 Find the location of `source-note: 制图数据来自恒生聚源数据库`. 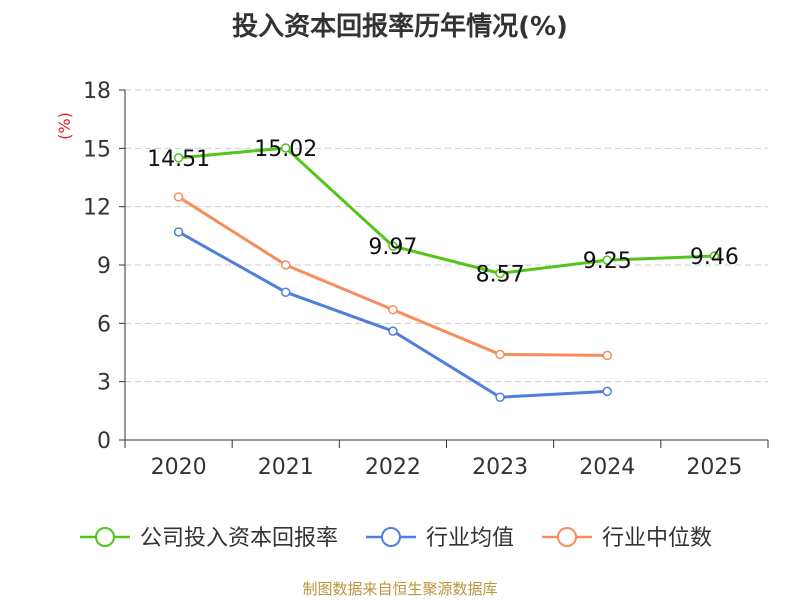

source-note: 制图数据来自恒生聚源数据库 is located at coordinates (400, 589).